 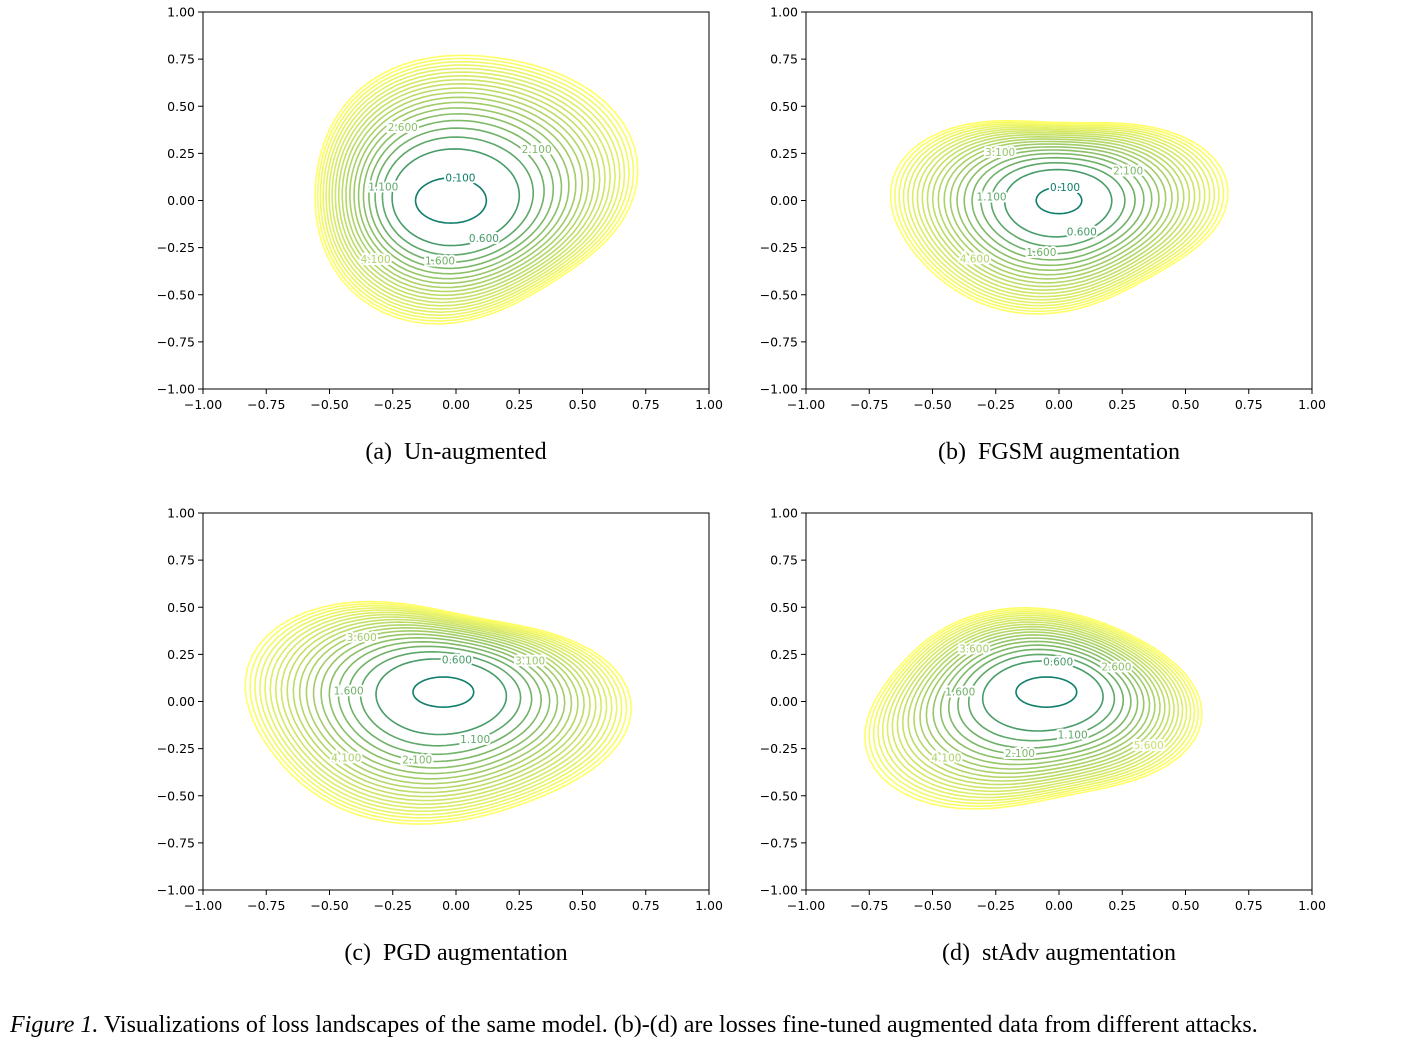 I want to click on contour-panel: 0.600 1.100 1.600 2.100 3.100 3.600 4.100, so click(x=438, y=712).